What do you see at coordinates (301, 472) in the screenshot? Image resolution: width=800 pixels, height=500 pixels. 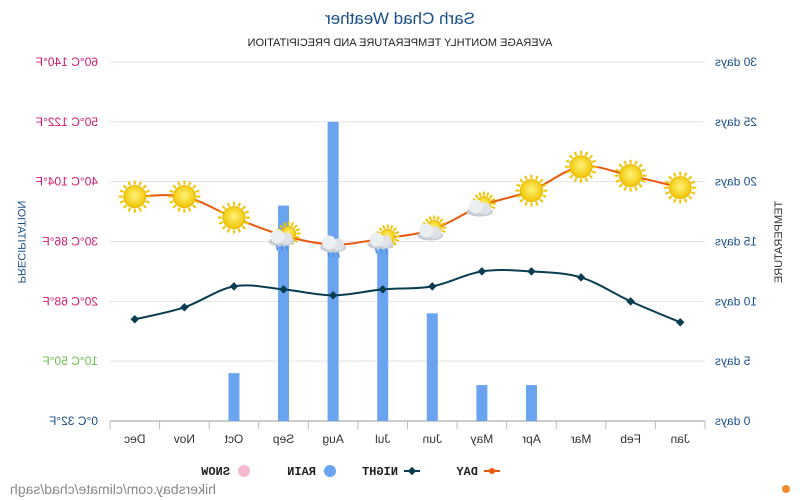 I see `legend-label: RAIN` at bounding box center [301, 472].